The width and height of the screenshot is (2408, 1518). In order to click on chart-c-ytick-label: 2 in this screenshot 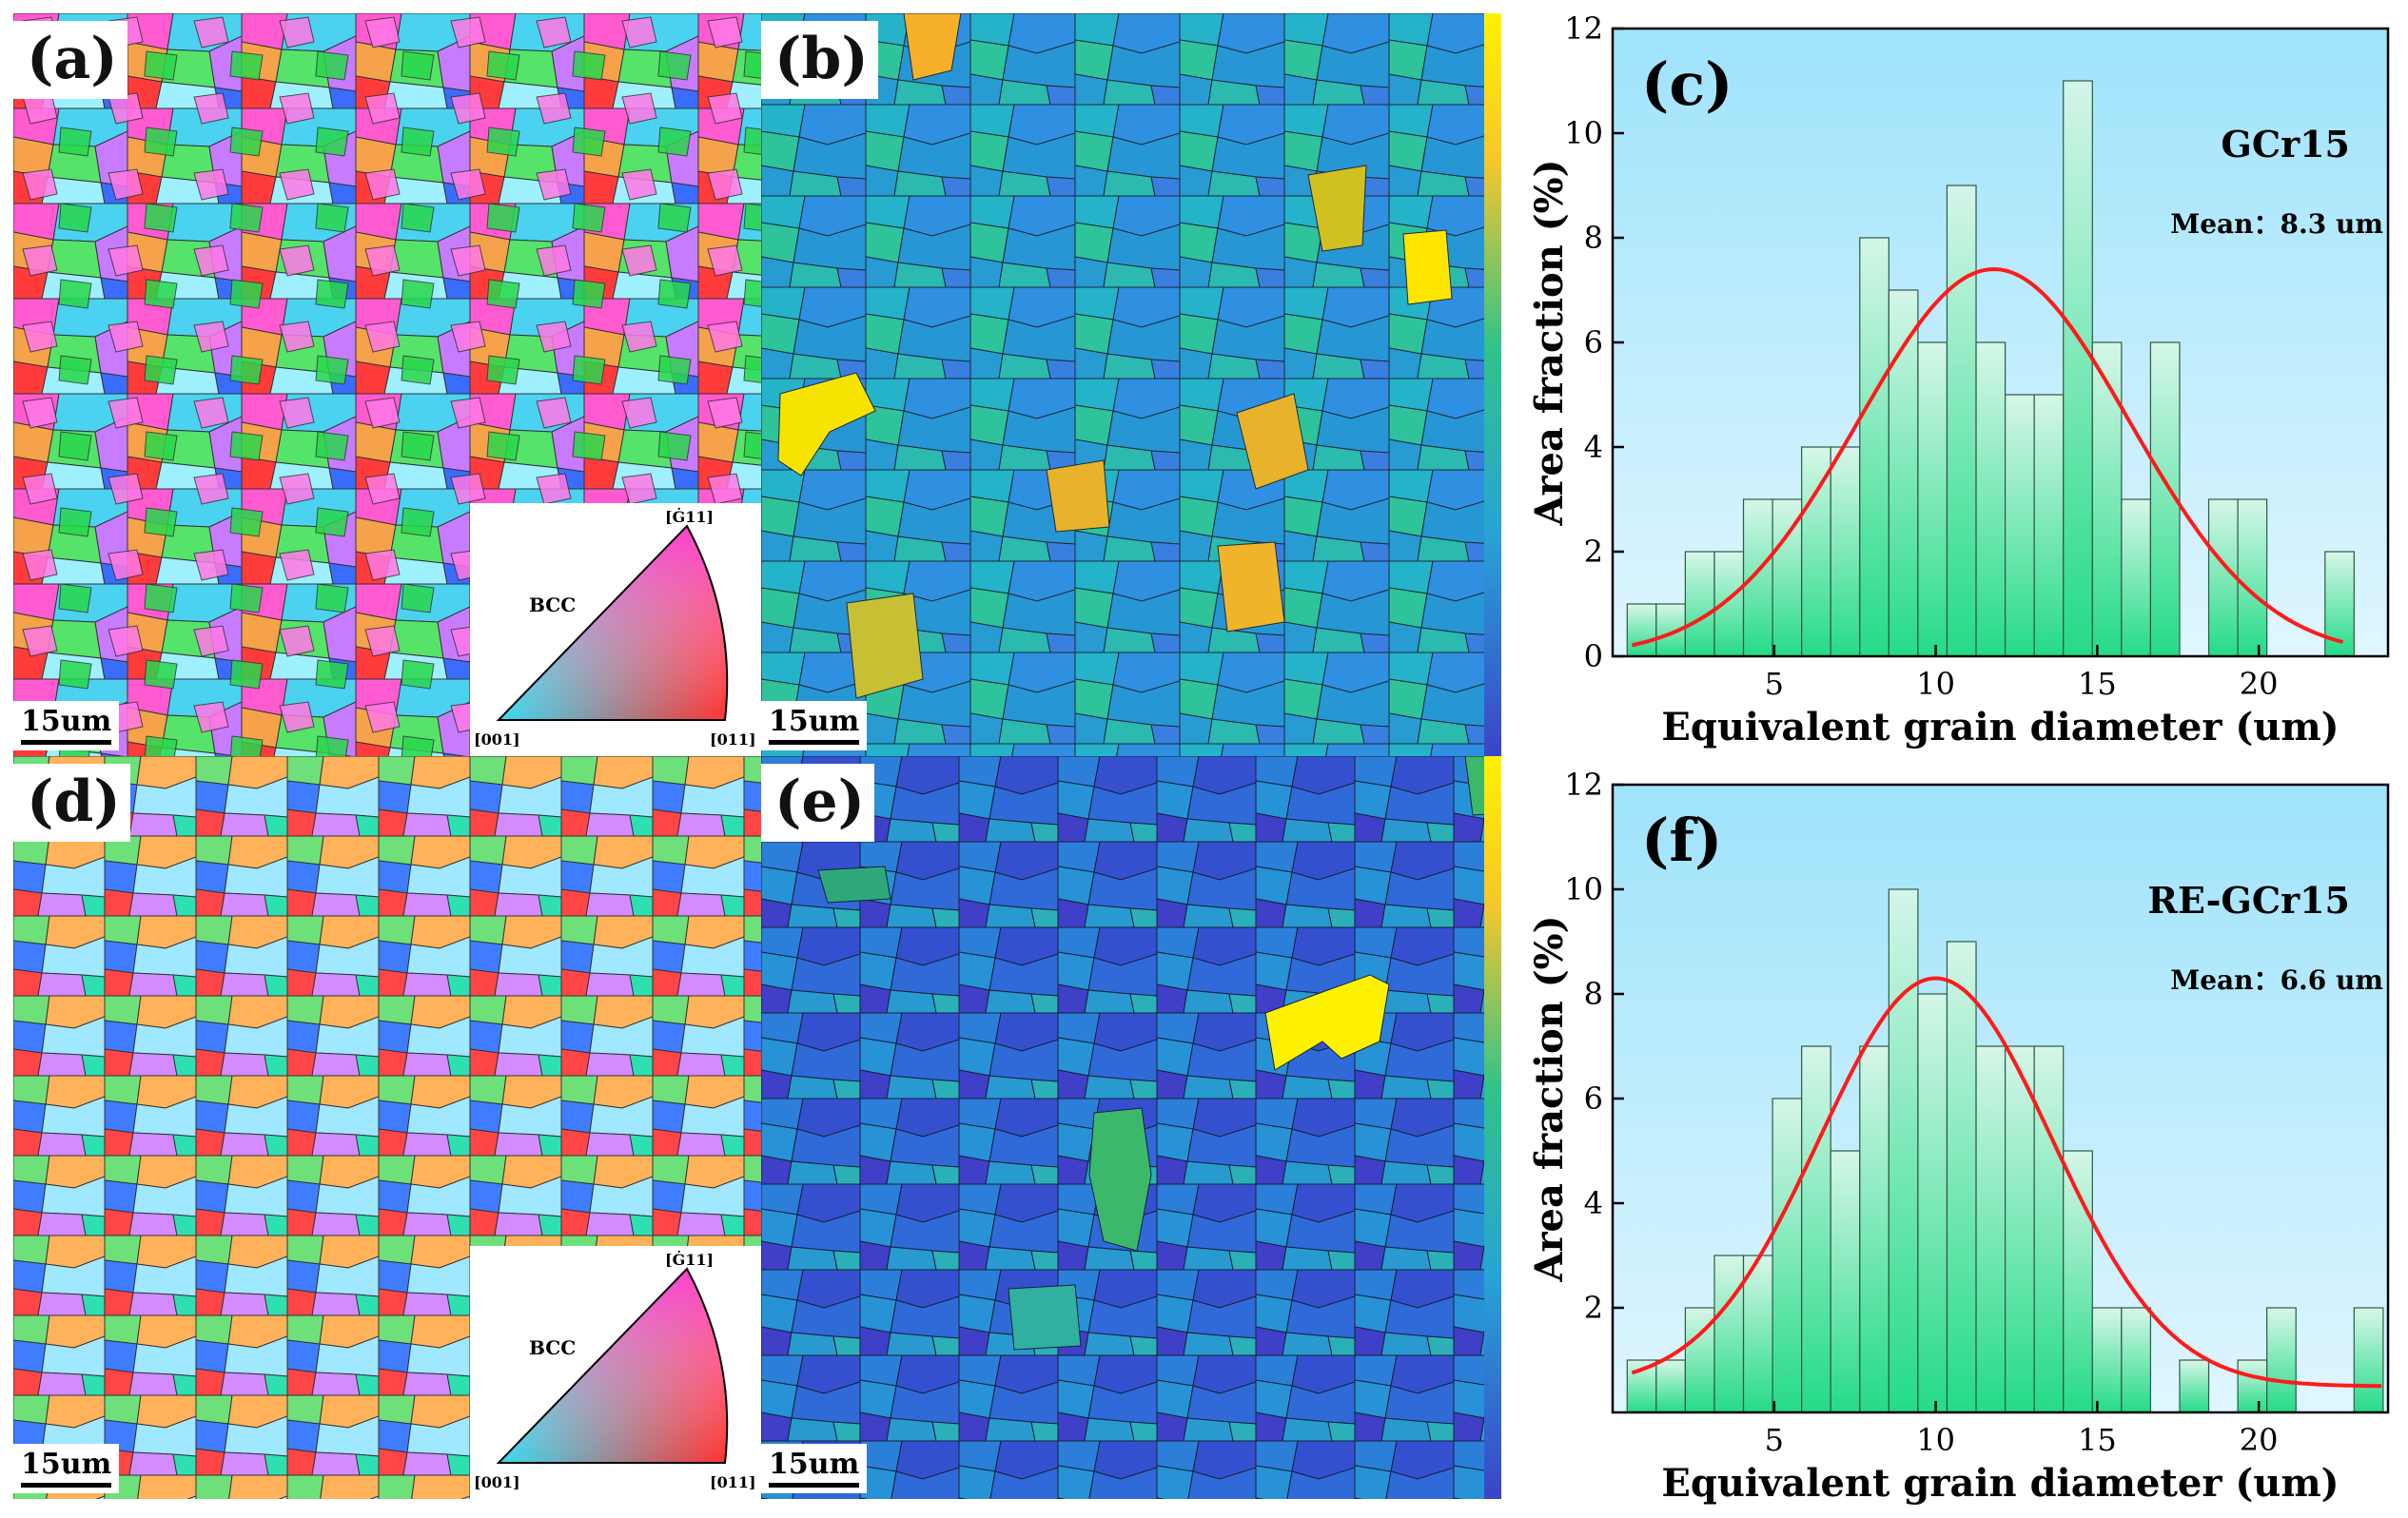, I will do `click(1593, 552)`.